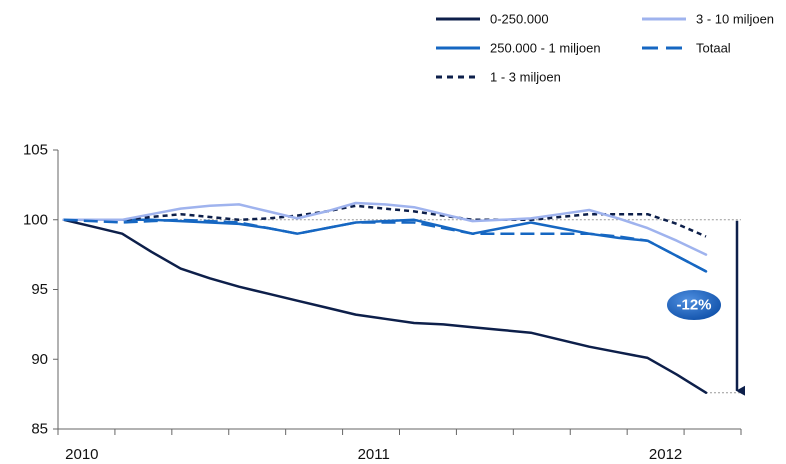 The width and height of the screenshot is (786, 464). What do you see at coordinates (35, 219) in the screenshot?
I see `y-tick-label: 100` at bounding box center [35, 219].